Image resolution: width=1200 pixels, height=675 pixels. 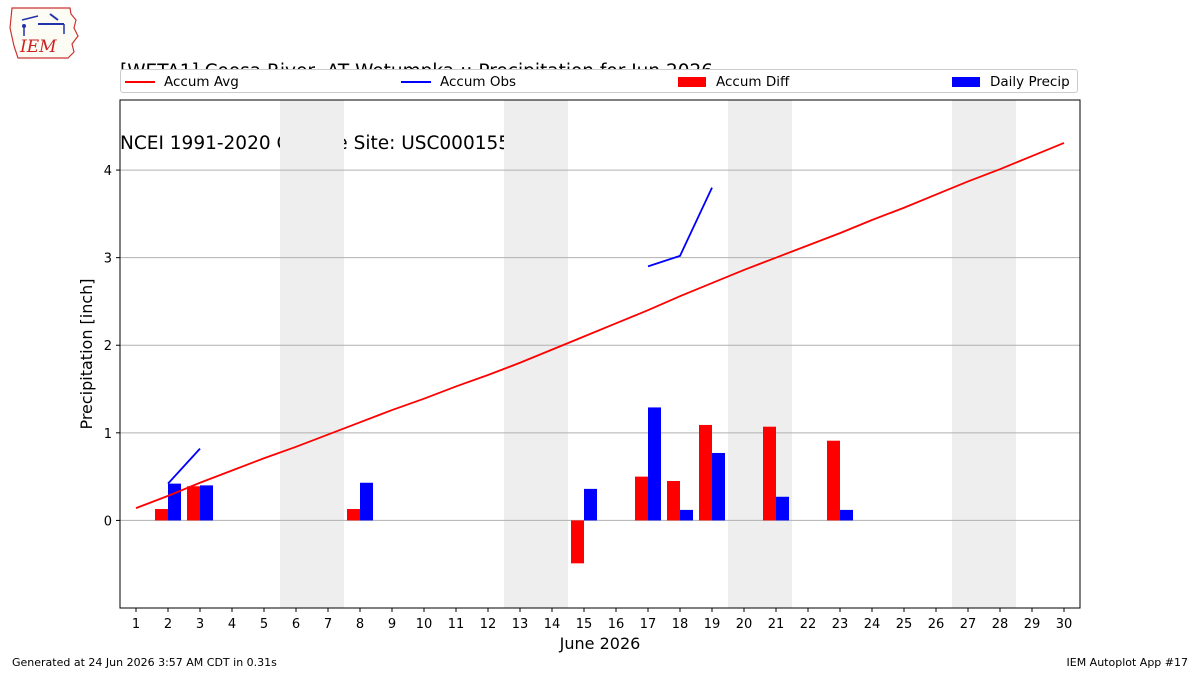 What do you see at coordinates (1032, 624) in the screenshot?
I see `x-tick-label-29: 29` at bounding box center [1032, 624].